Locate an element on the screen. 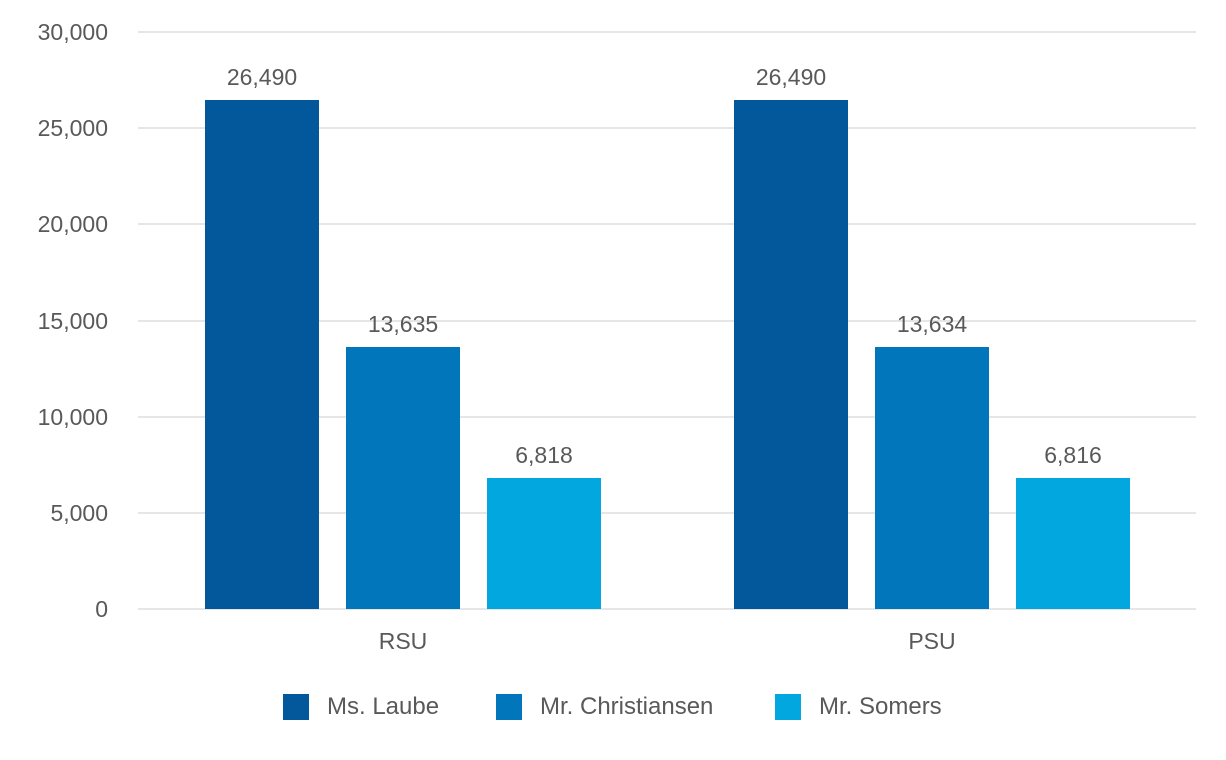 This screenshot has height=760, width=1226. y-tick-label: 0 is located at coordinates (101, 609).